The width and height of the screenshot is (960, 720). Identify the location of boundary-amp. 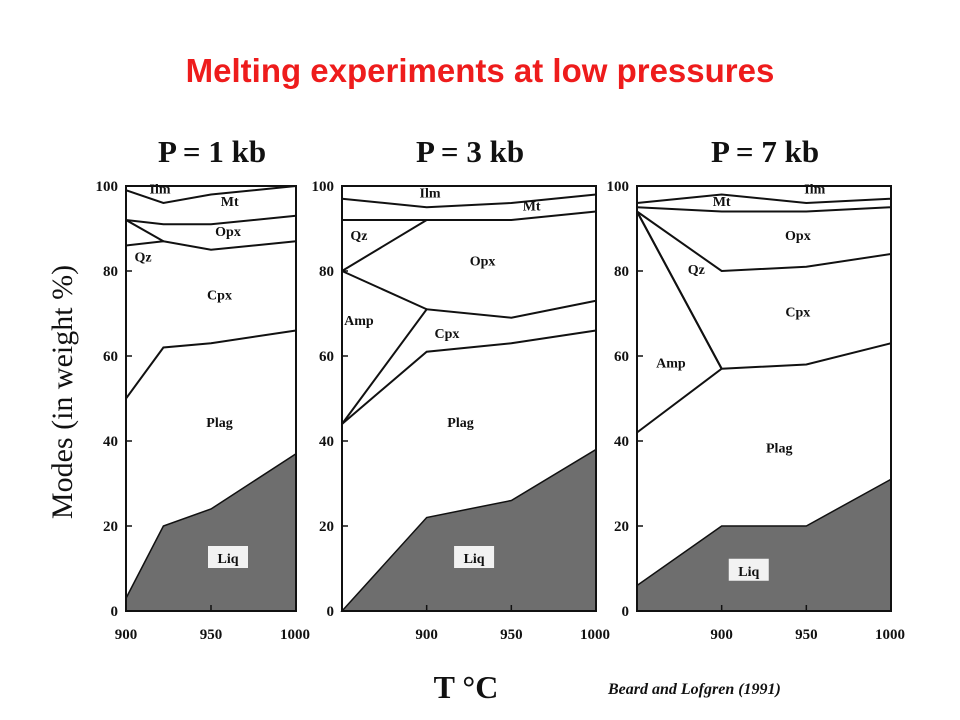
(384, 290).